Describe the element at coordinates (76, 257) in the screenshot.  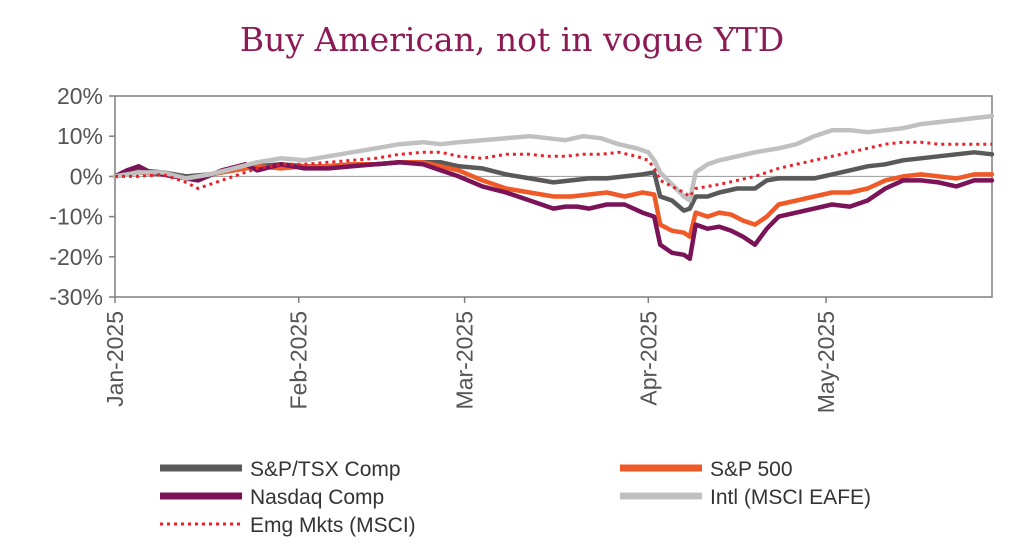
I see `y-tick-label: -20%` at that location.